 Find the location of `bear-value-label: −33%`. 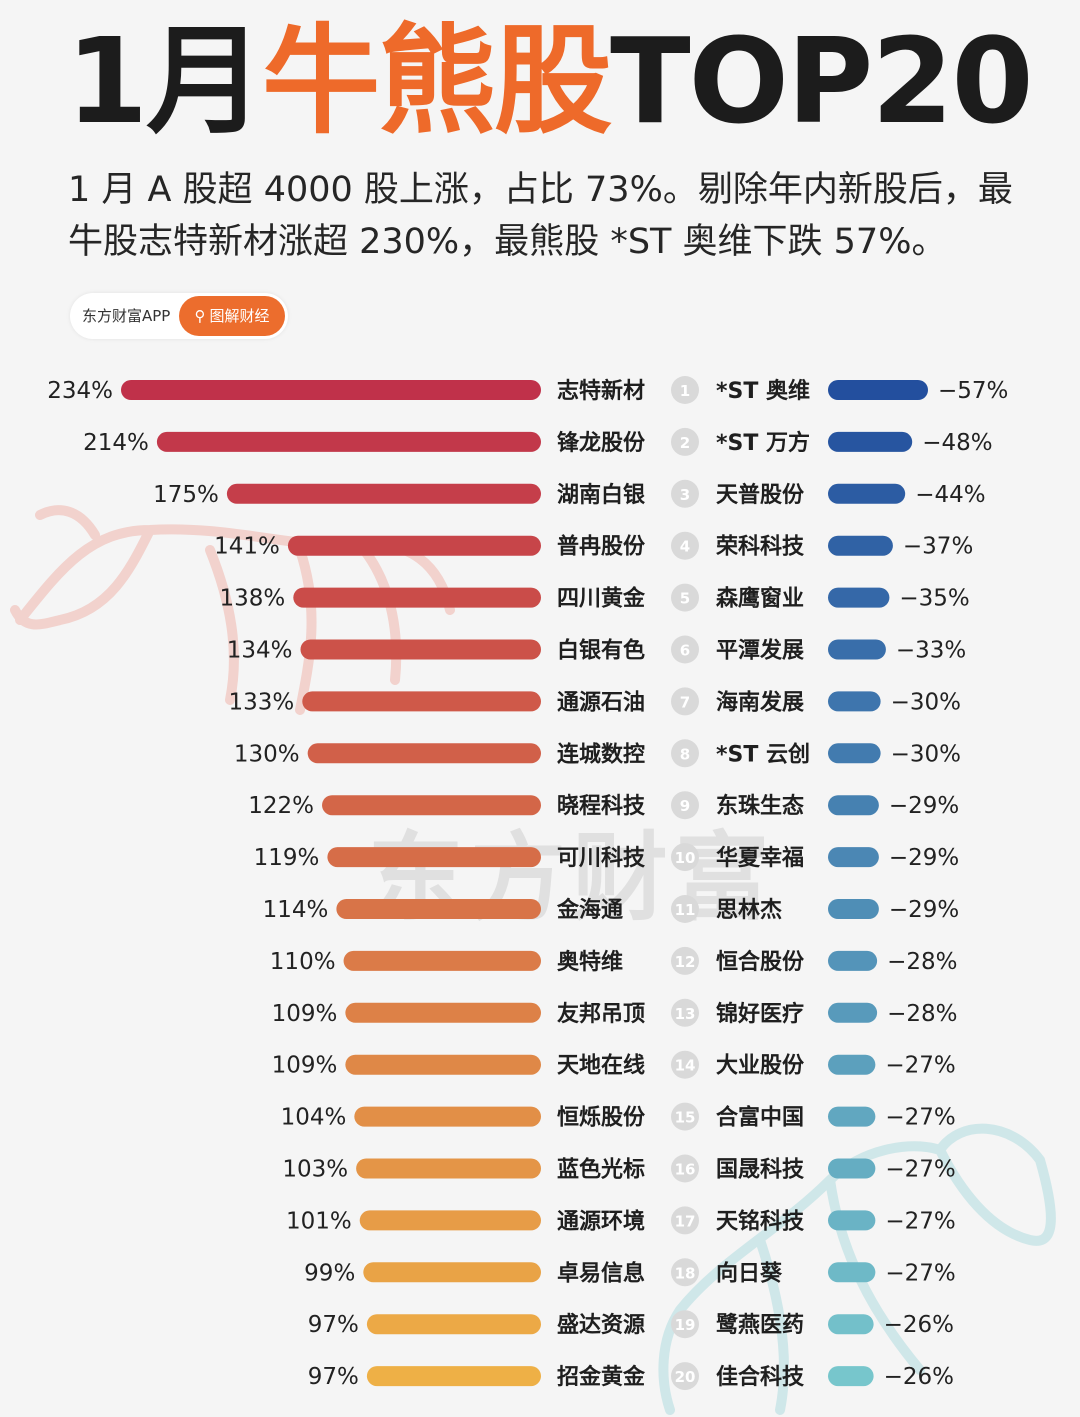

bear-value-label: −33% is located at coordinates (931, 651).